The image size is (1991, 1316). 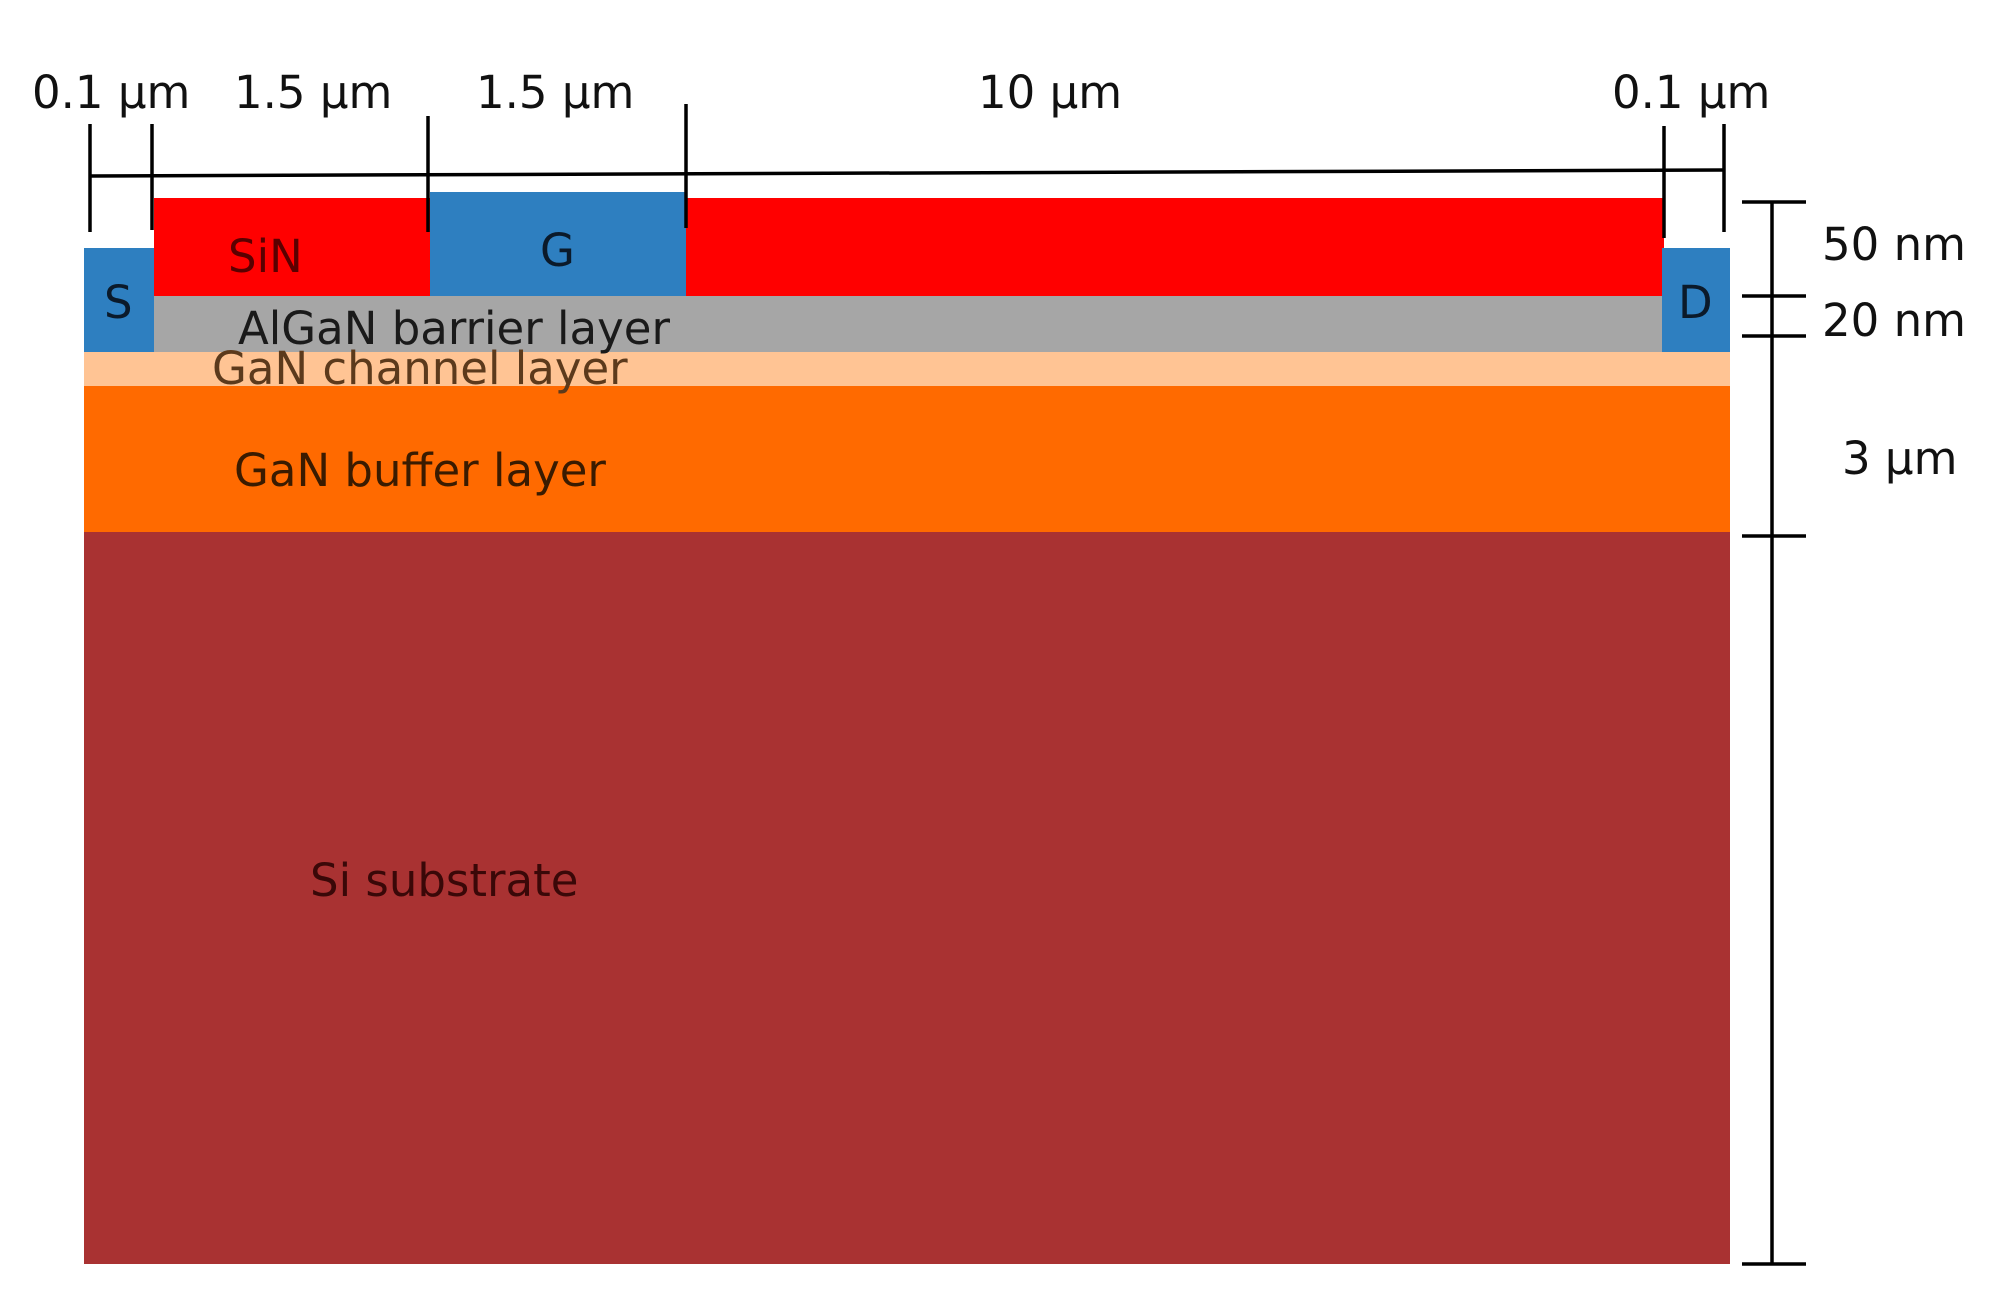 What do you see at coordinates (1894, 320) in the screenshot?
I see `dim-label-algan-thickness: 20 nm` at bounding box center [1894, 320].